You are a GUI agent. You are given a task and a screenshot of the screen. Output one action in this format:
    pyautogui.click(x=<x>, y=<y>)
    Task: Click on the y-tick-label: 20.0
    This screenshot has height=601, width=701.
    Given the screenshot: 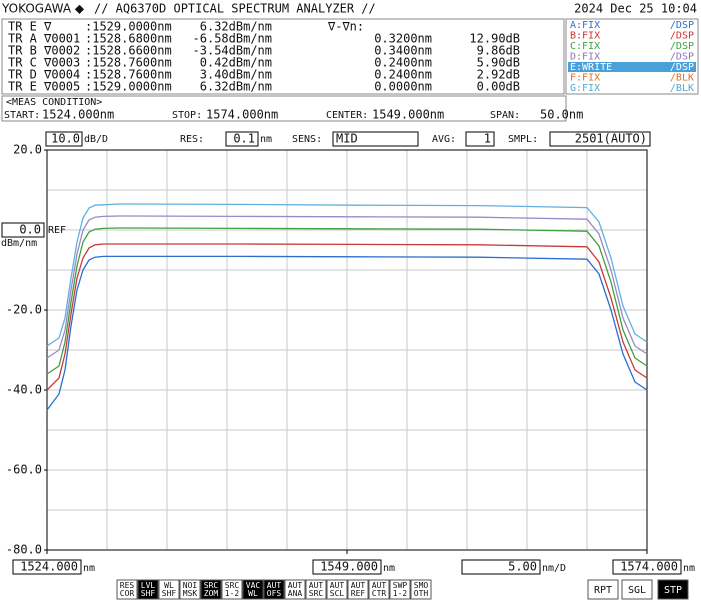 What is the action you would take?
    pyautogui.click(x=27, y=150)
    